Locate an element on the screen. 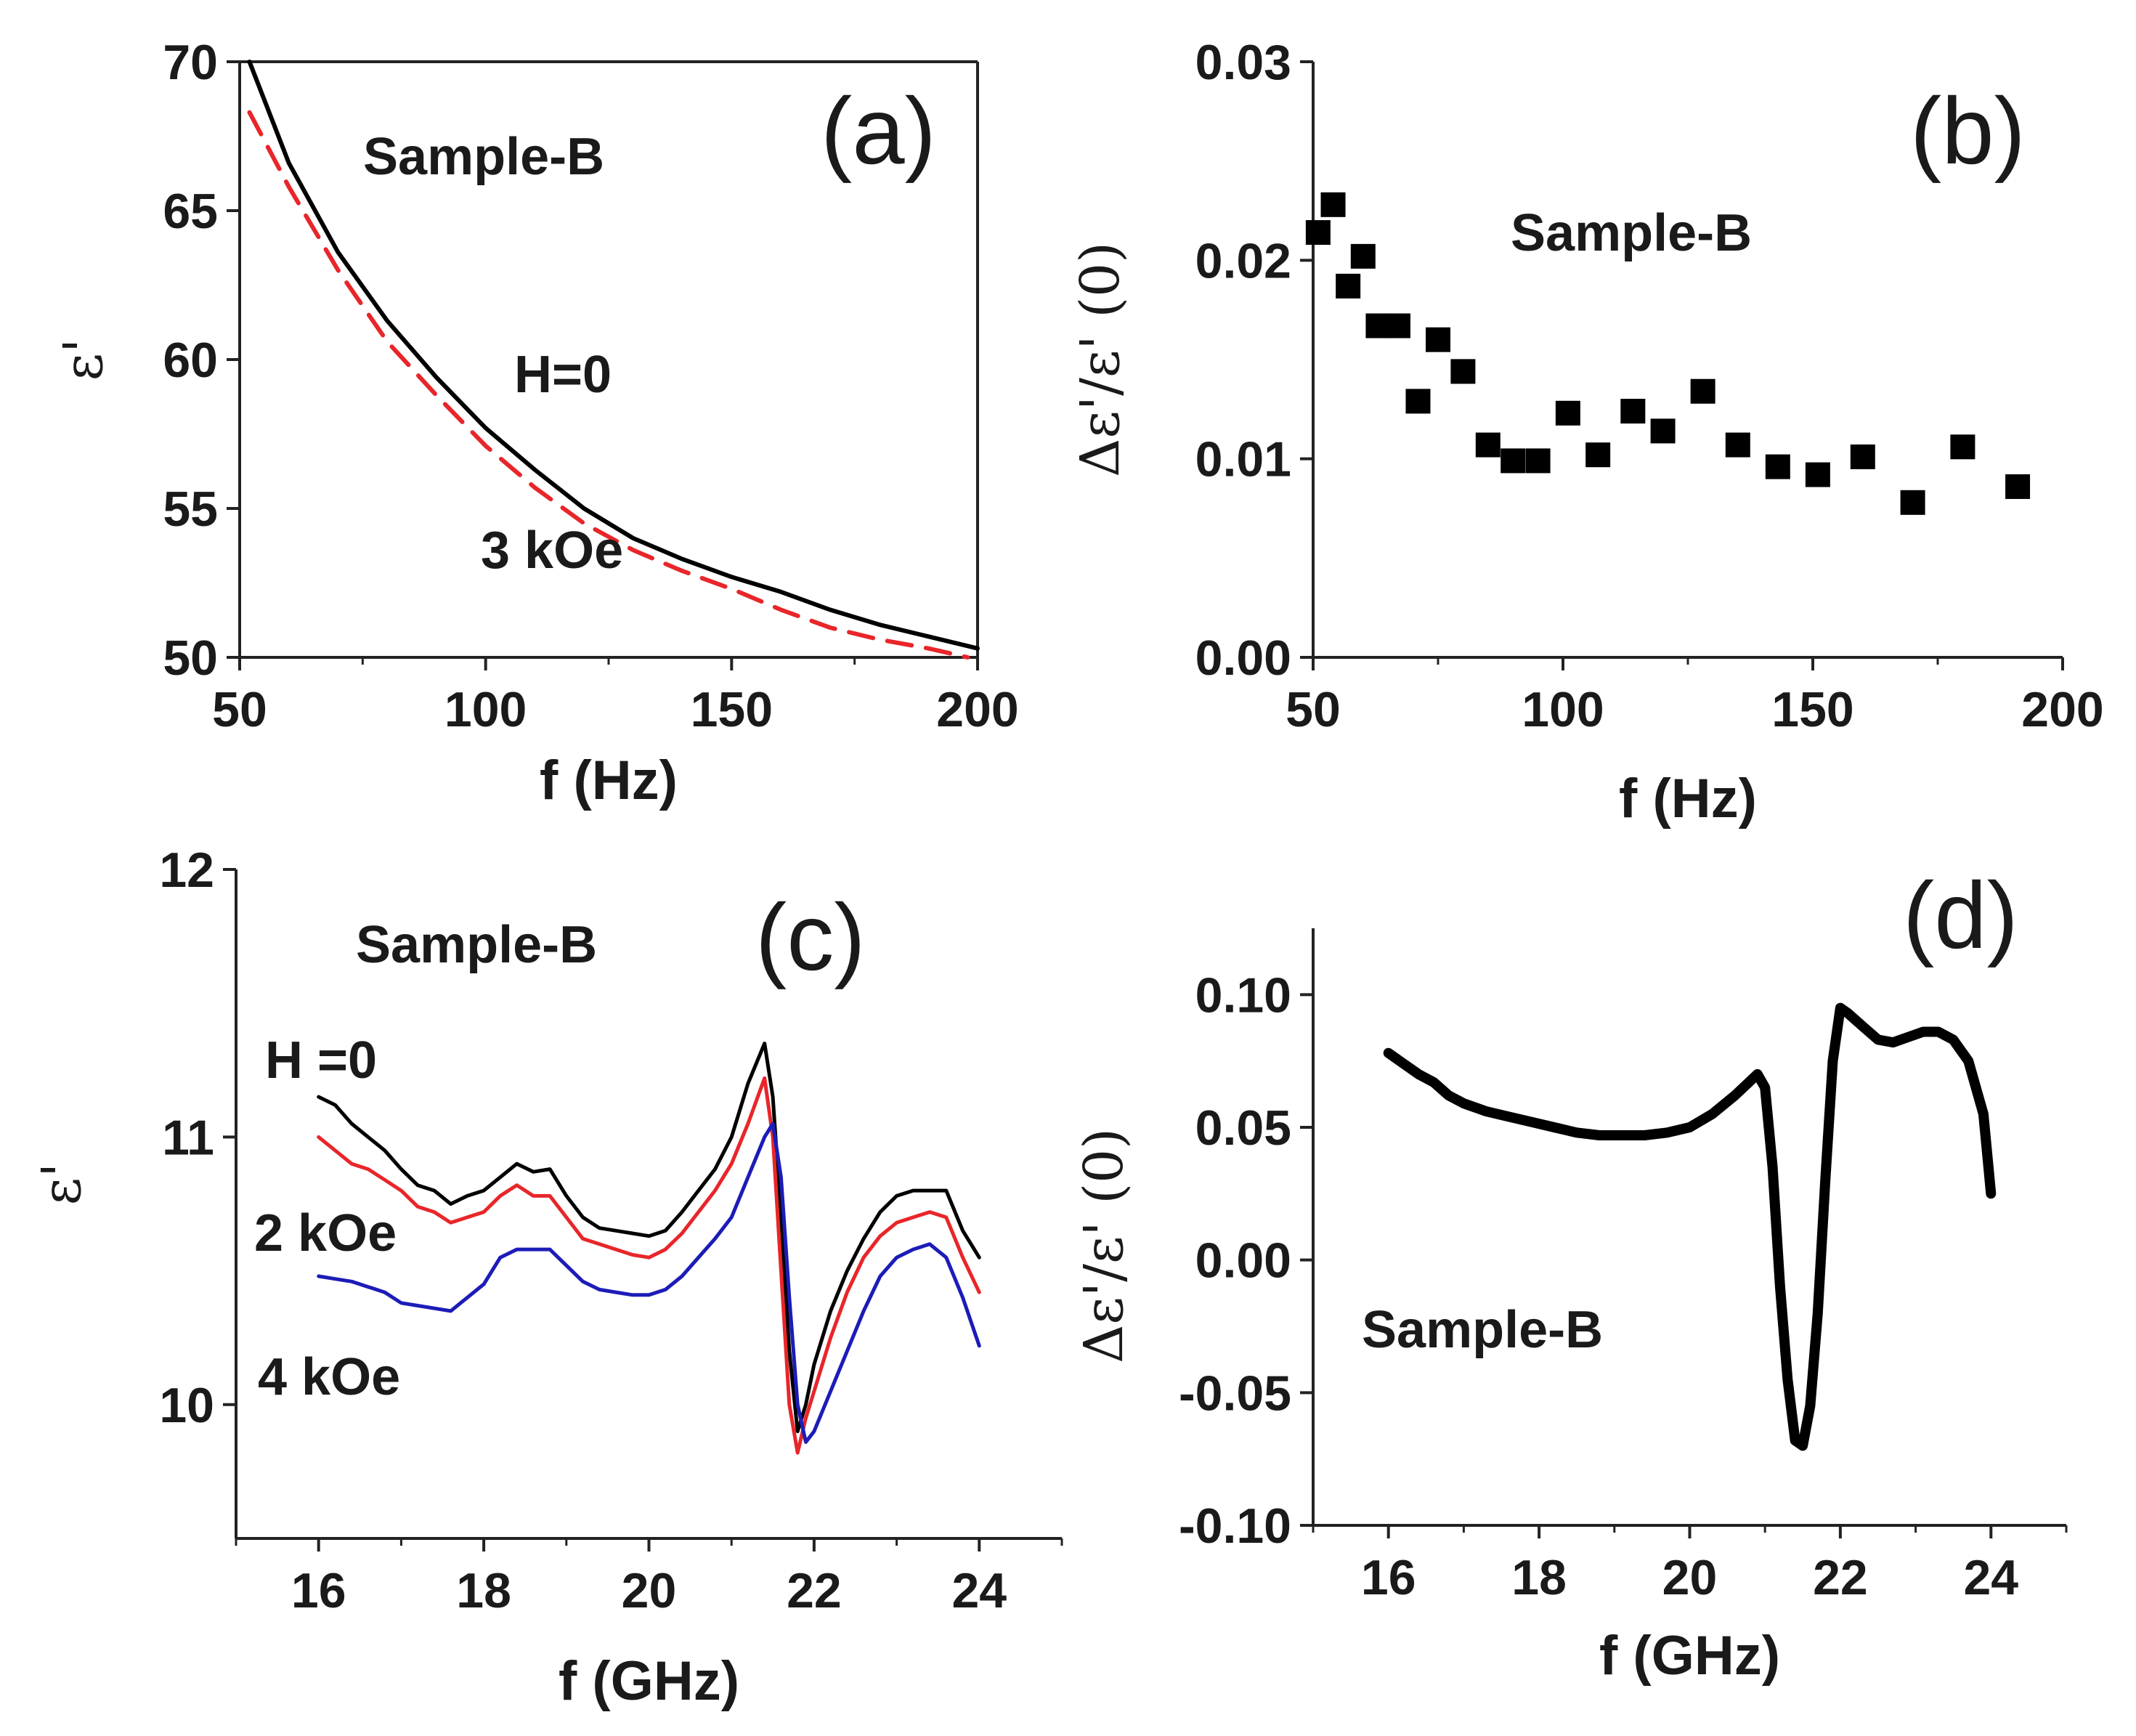 Image resolution: width=2136 pixels, height=1736 pixels. y-tick-label: 50 is located at coordinates (190, 658).